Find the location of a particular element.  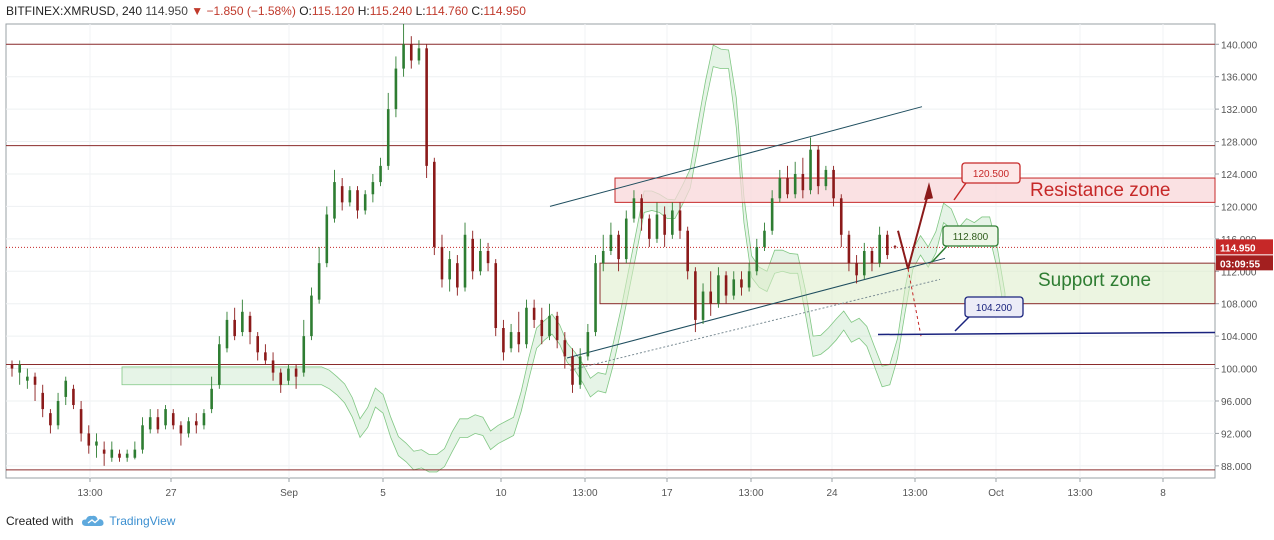

open-label: O: is located at coordinates (305, 11).